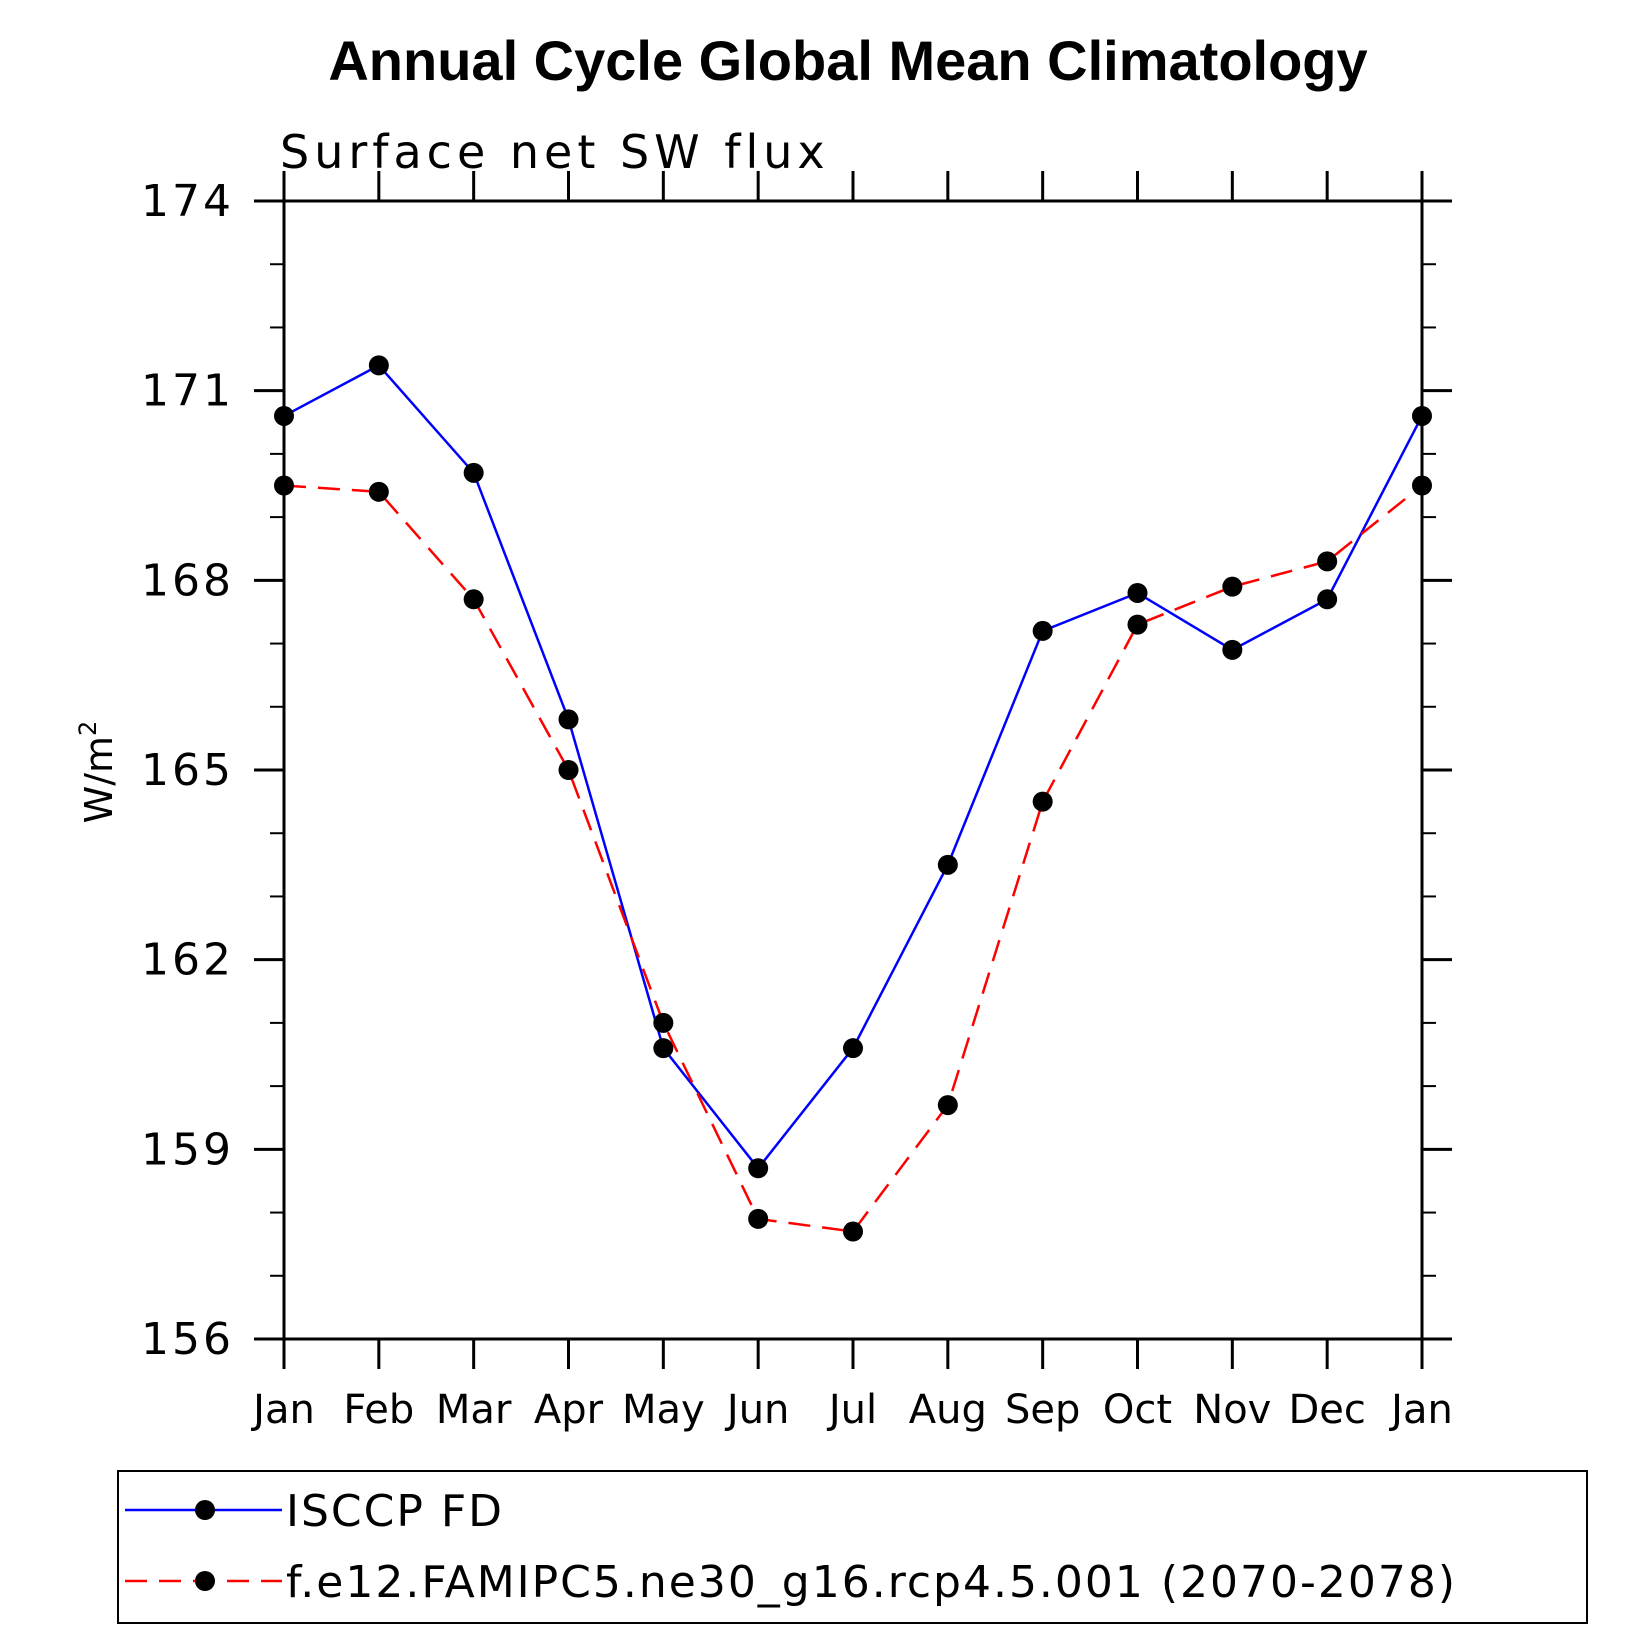  Describe the element at coordinates (187, 1149) in the screenshot. I see `y-tick-label: 159` at that location.